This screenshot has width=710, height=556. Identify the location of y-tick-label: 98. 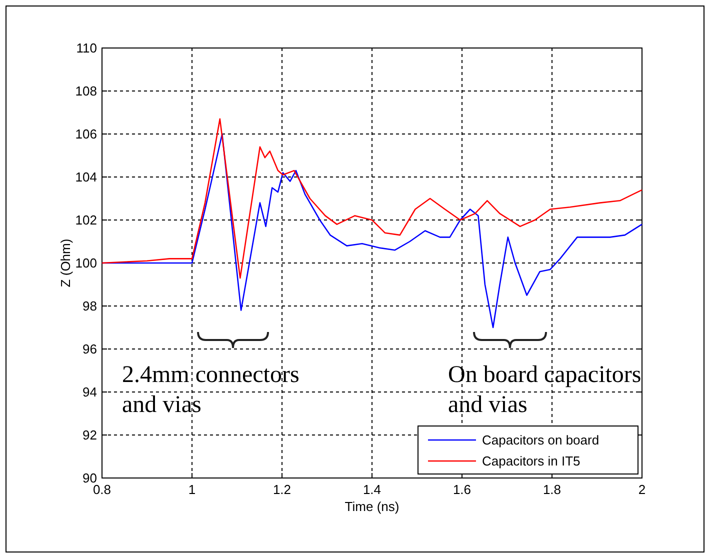
(89, 306).